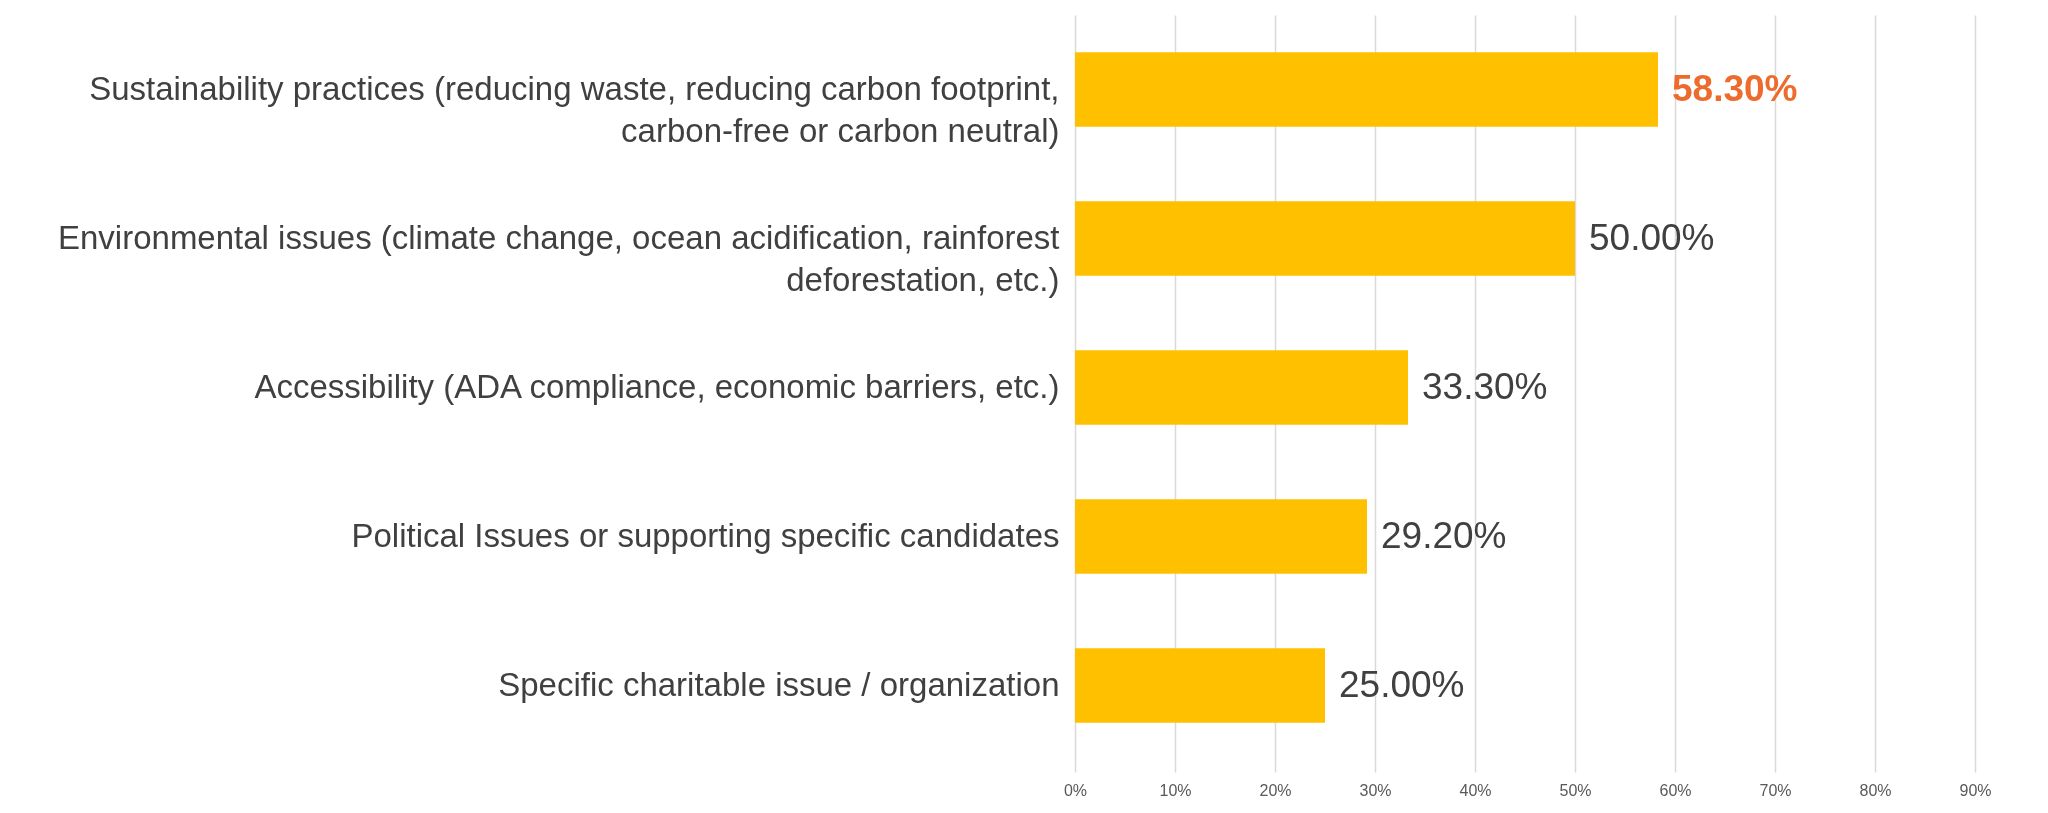 The height and width of the screenshot is (813, 2048). I want to click on y-tick-label: Environmental issues (climate change, ocean acidification, rainforest deforestation, etc.), so click(558, 258).